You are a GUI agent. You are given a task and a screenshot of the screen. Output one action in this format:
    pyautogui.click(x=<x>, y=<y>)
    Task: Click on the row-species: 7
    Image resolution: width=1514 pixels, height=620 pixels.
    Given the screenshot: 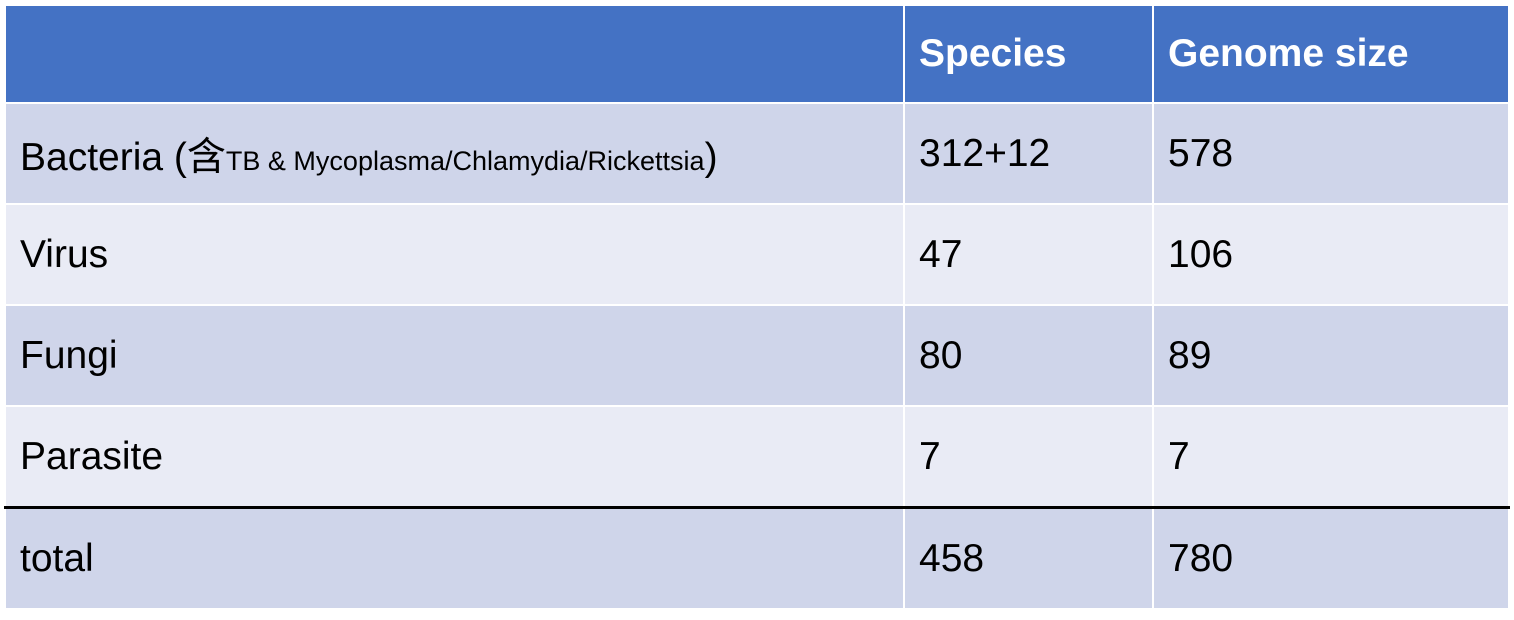 What is the action you would take?
    pyautogui.click(x=1028, y=457)
    